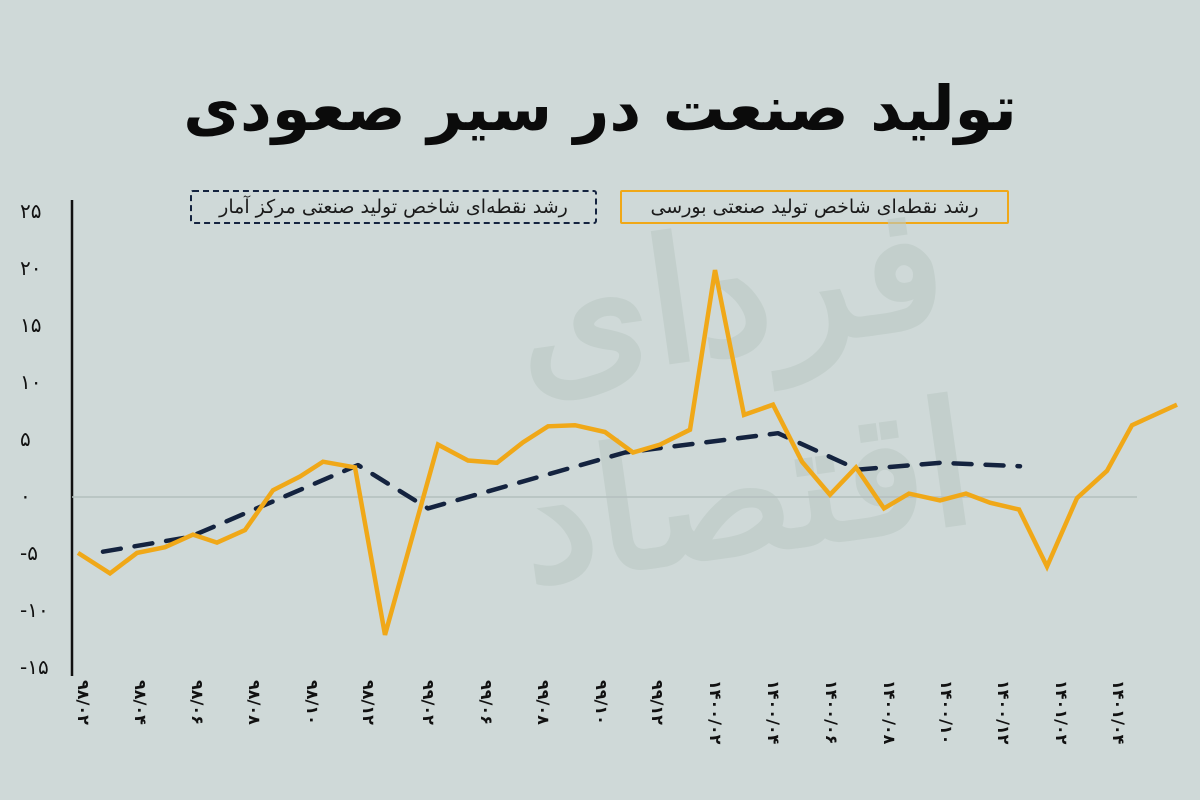  Describe the element at coordinates (715, 712) in the screenshot. I see `x-tick-label: ۱۴۰۰/۰۲` at that location.